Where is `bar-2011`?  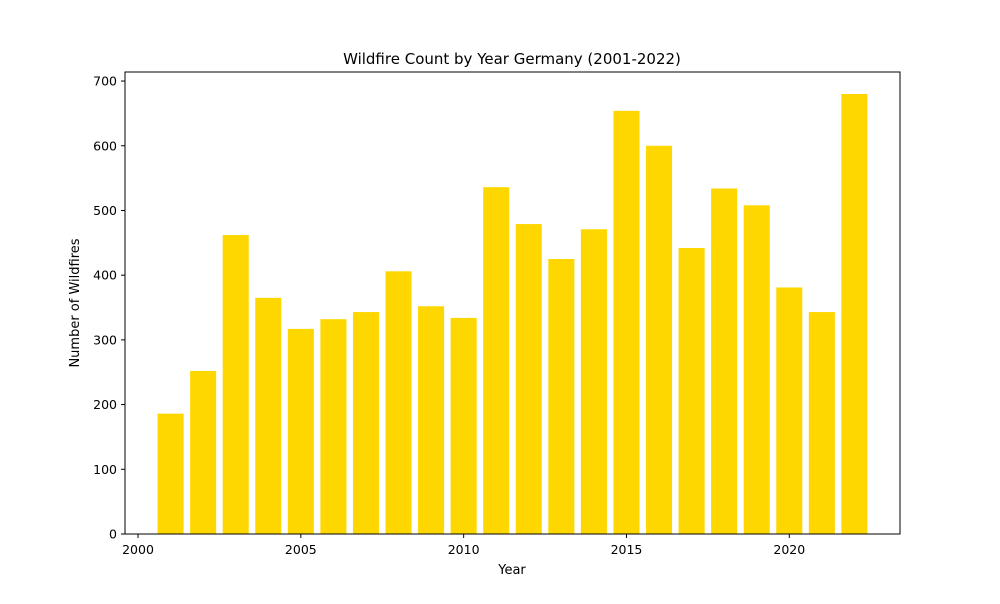
bar-2011 is located at coordinates (496, 361).